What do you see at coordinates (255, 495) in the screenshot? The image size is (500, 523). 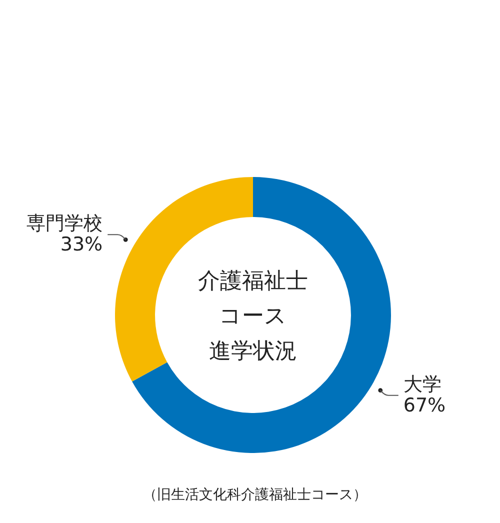 I see `annotation: （旧生活文化科介護福祉士コース）` at bounding box center [255, 495].